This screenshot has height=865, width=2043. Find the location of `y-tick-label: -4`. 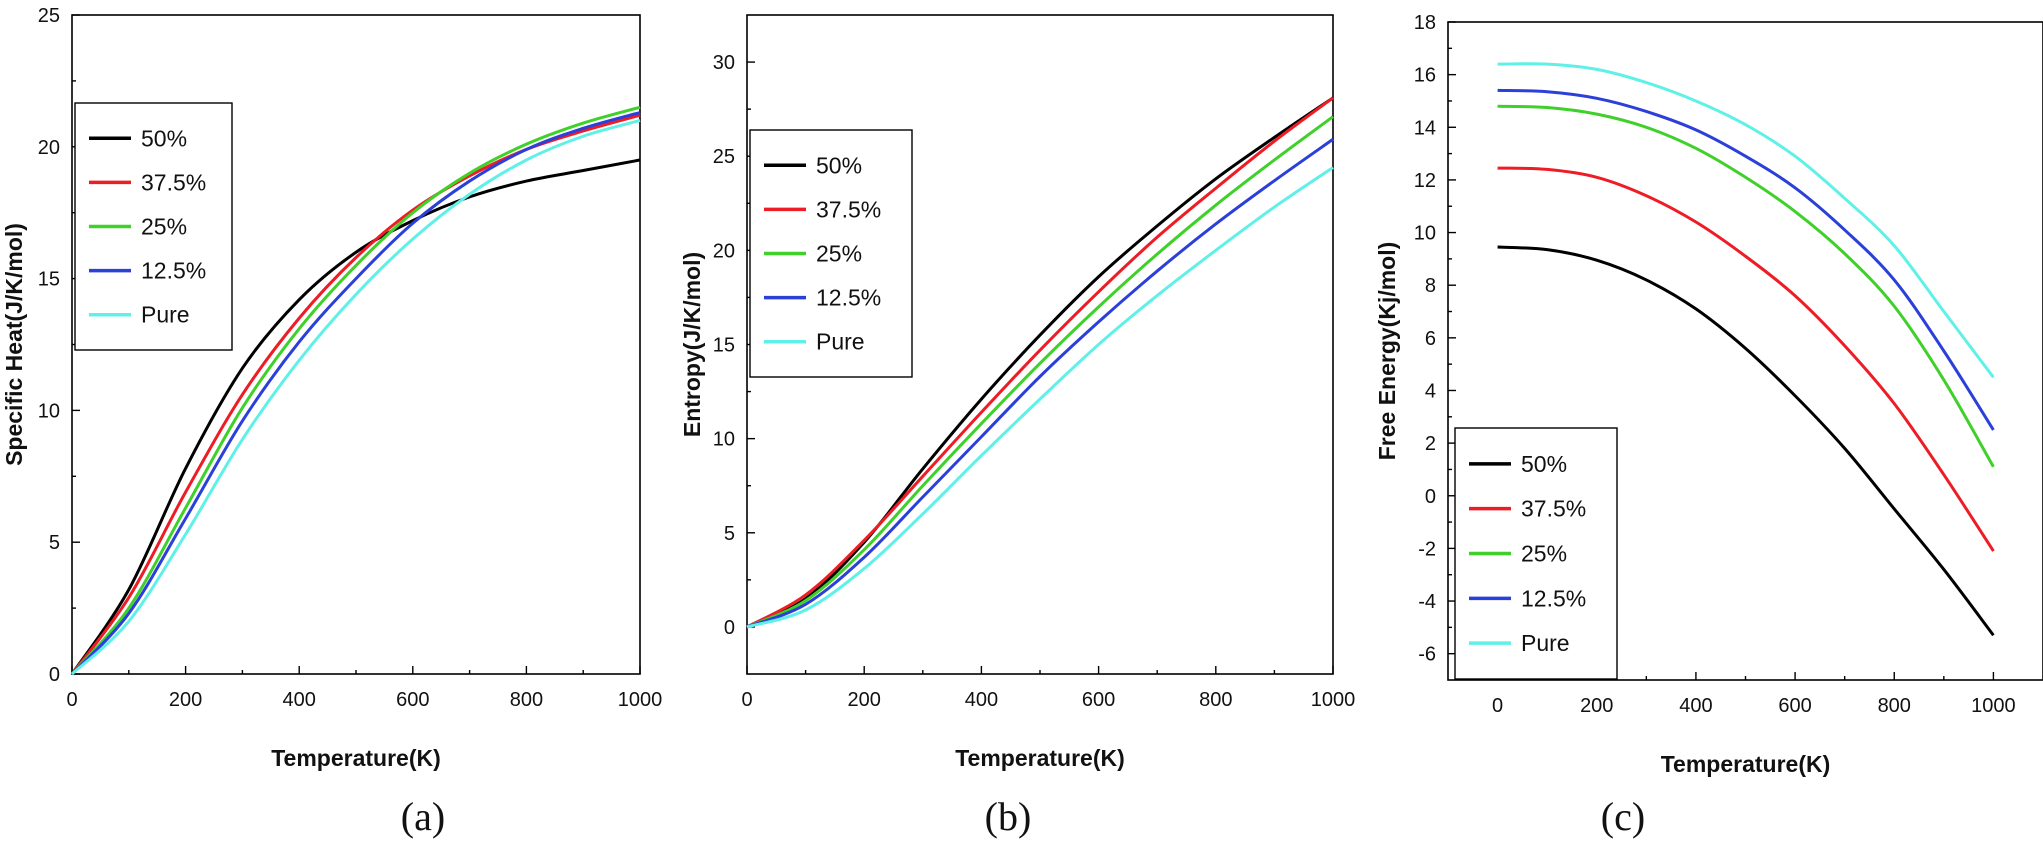

y-tick-label: -4 is located at coordinates (1427, 602).